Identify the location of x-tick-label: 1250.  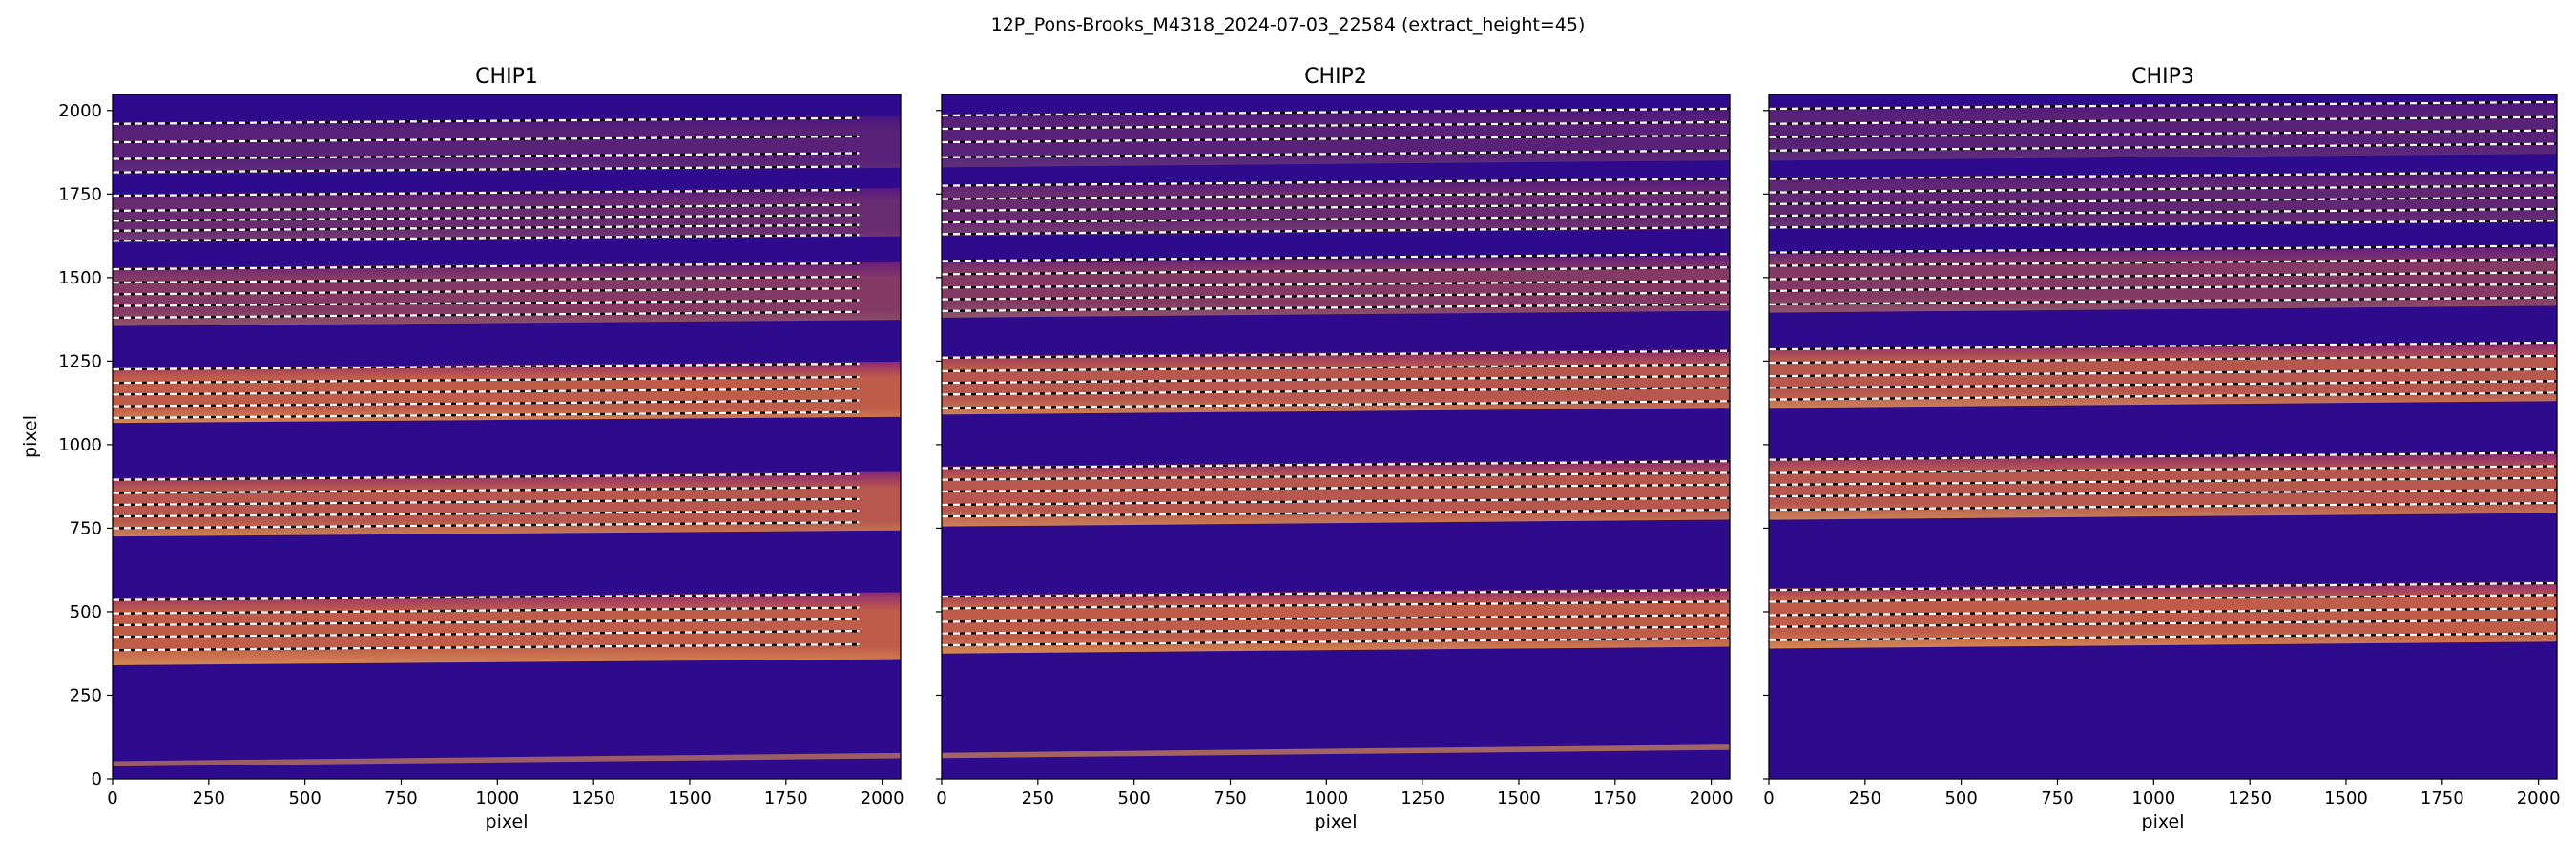
(593, 798).